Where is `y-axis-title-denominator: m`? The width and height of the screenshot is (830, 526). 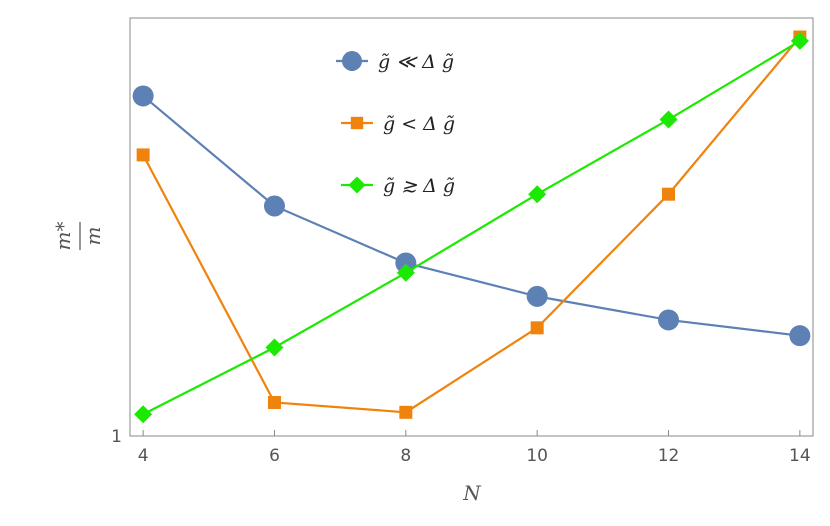
y-axis-title-denominator: m is located at coordinates (93, 236).